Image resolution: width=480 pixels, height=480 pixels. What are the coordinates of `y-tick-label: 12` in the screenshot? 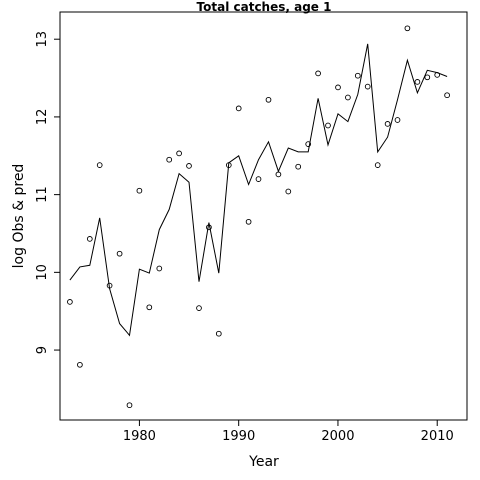 It's located at (42, 117).